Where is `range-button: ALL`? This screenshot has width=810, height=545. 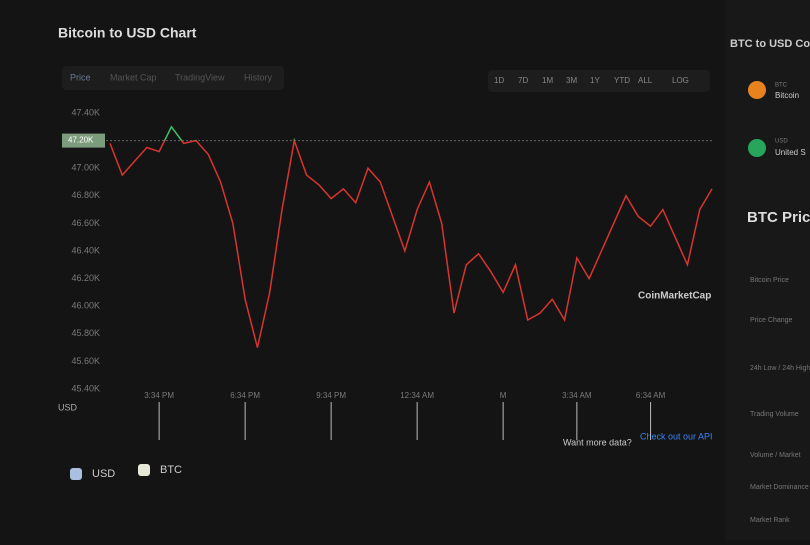
range-button: ALL is located at coordinates (645, 80).